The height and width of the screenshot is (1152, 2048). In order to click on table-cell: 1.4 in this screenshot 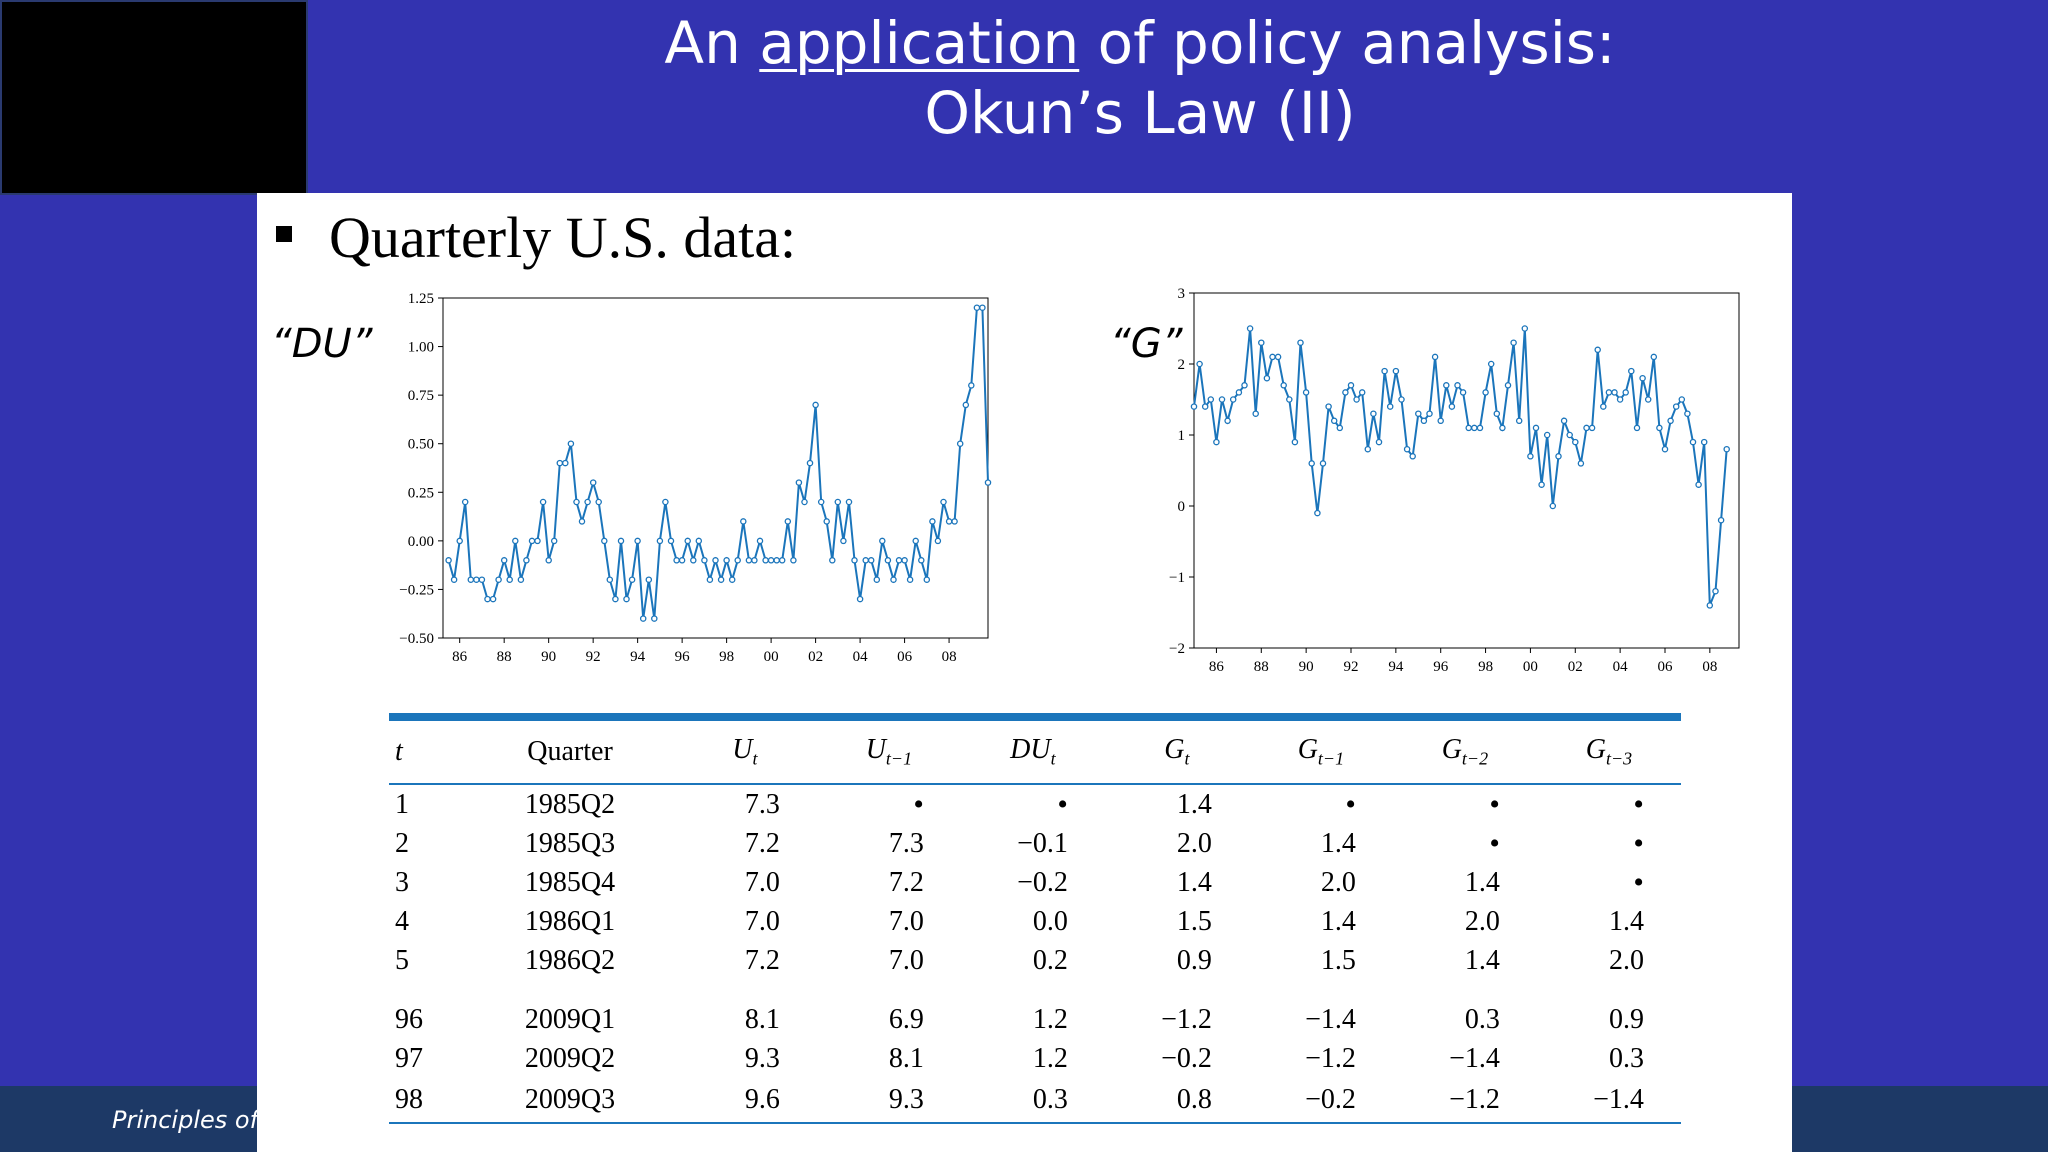, I will do `click(1482, 960)`.